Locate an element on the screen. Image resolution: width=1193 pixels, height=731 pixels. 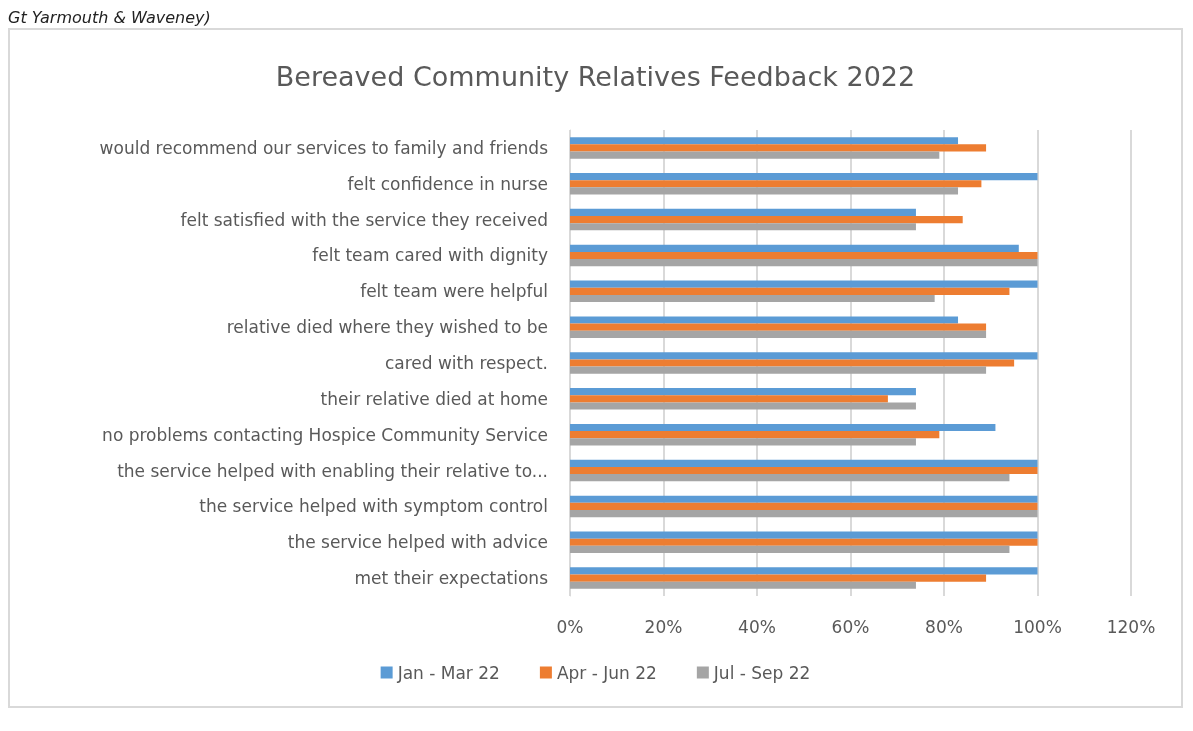
y-tick-label: would recommend our services to family and friends is located at coordinates (324, 147).